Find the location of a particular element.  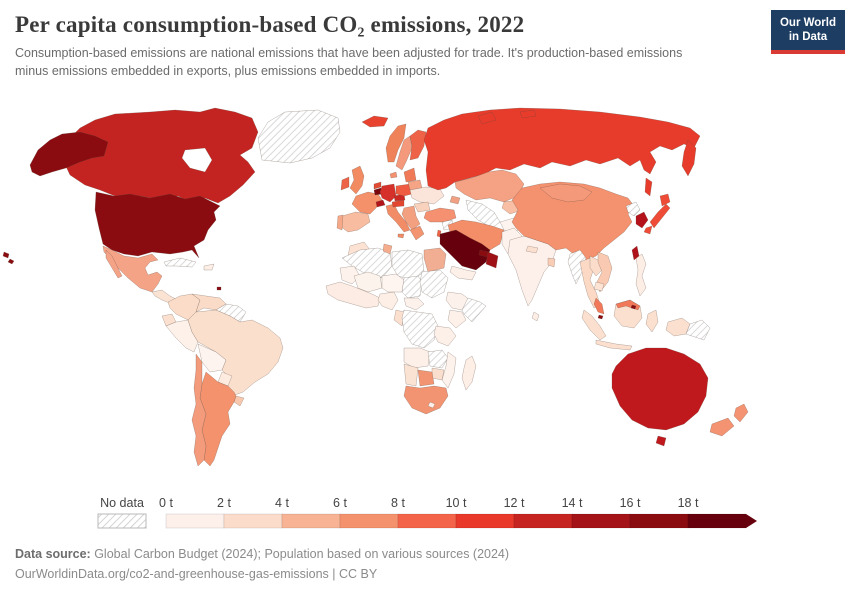

country-switzerland is located at coordinates (380, 203).